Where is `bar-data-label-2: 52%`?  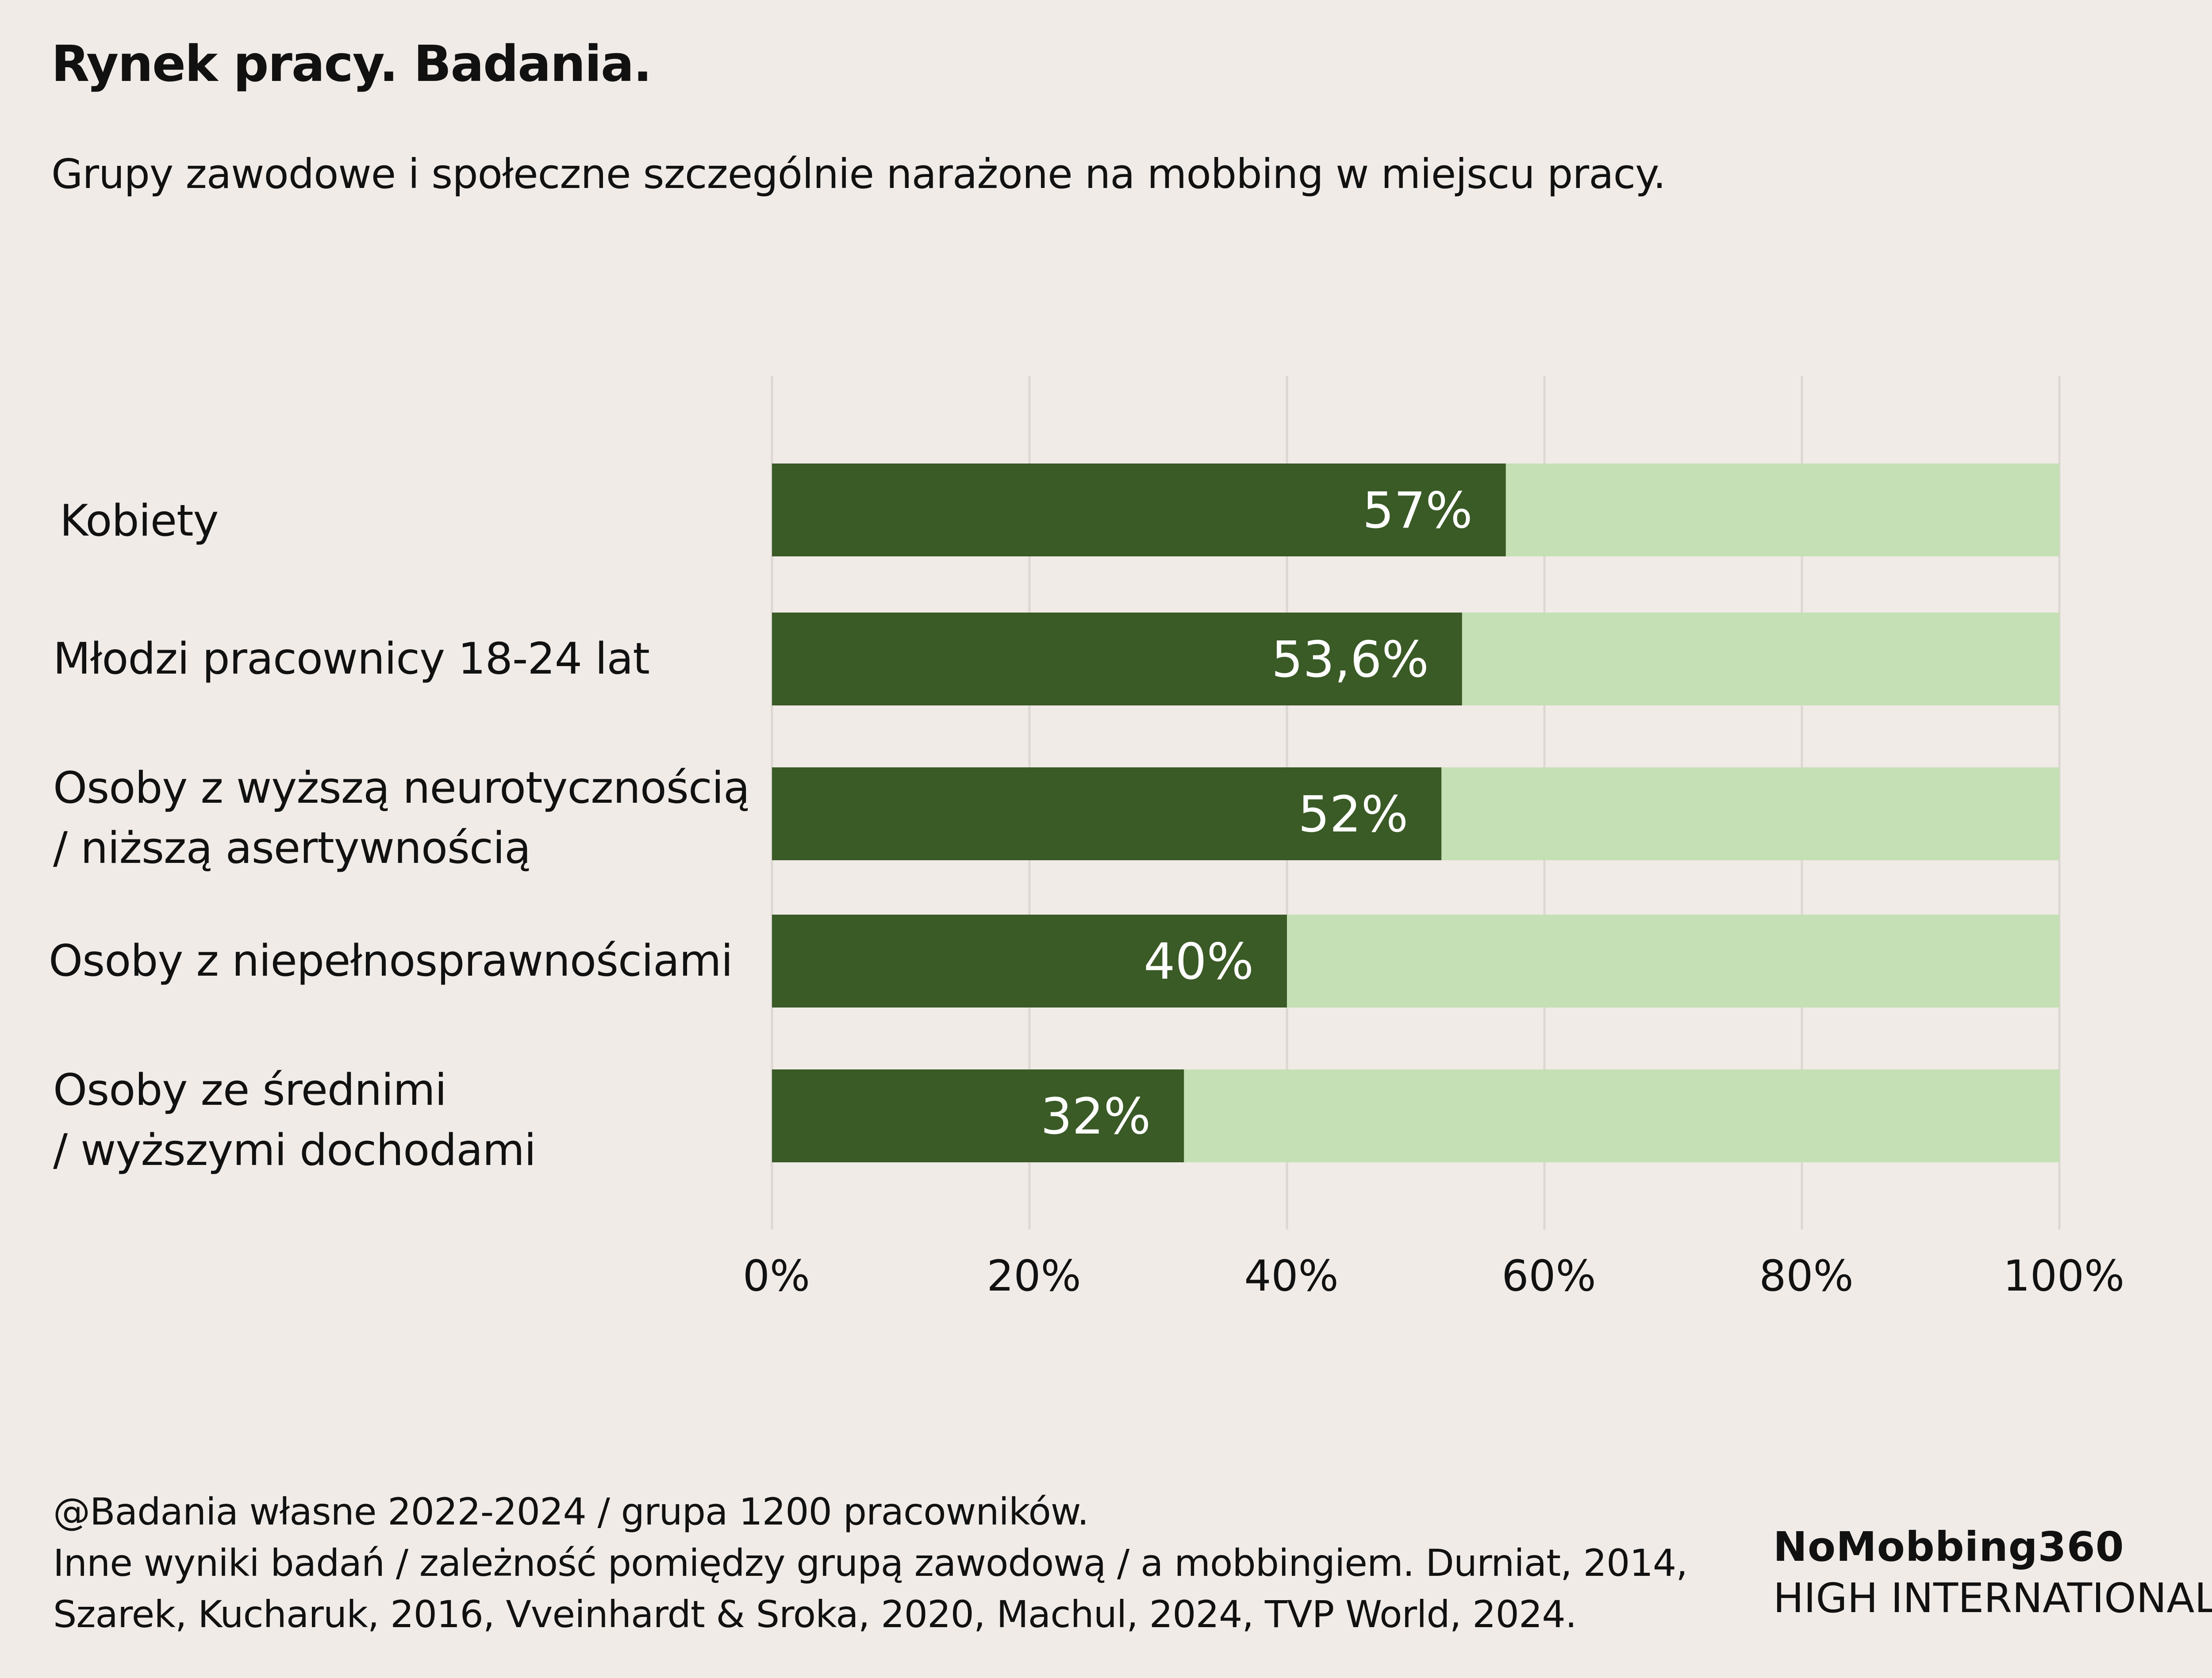
bar-data-label-2: 52% is located at coordinates (1353, 815).